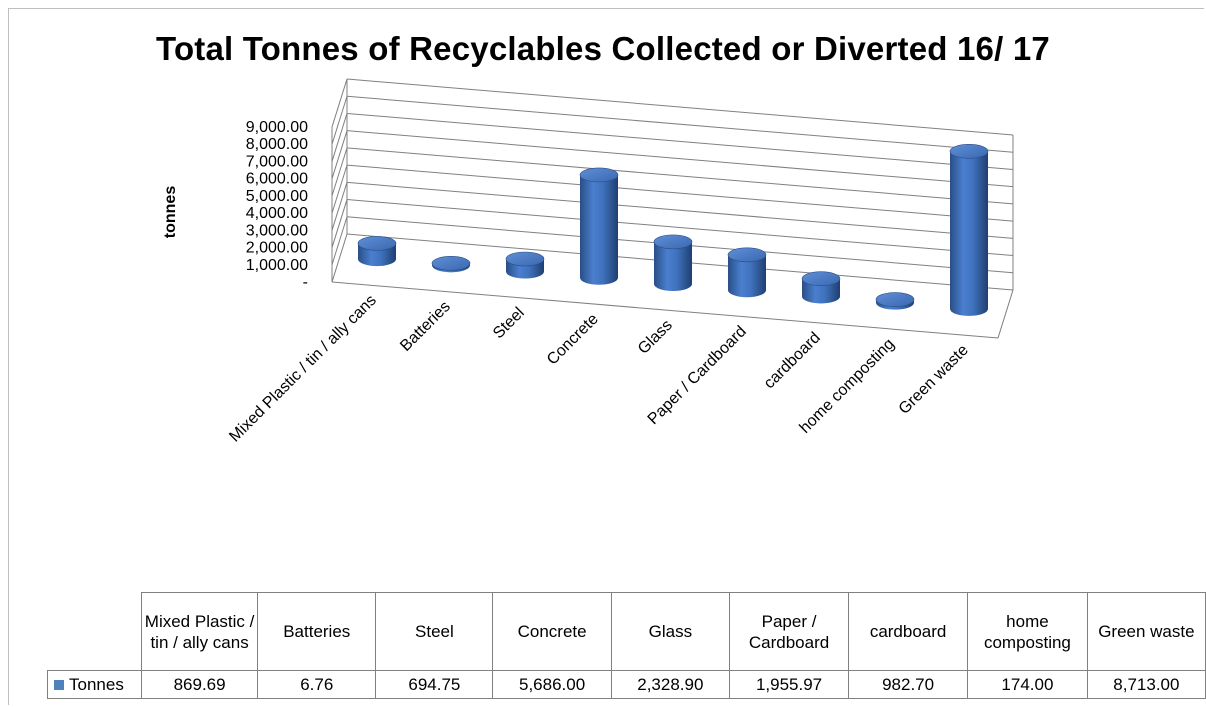 This screenshot has width=1206, height=707. Describe the element at coordinates (552, 631) in the screenshot. I see `table-header-cell: Concrete` at that location.